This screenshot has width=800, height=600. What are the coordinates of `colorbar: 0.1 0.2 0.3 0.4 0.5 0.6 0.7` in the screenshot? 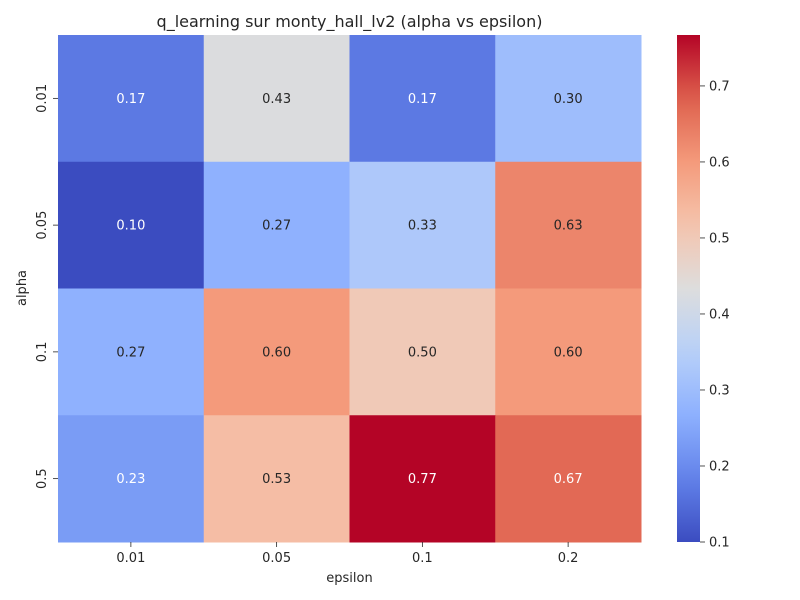 It's located at (703, 293).